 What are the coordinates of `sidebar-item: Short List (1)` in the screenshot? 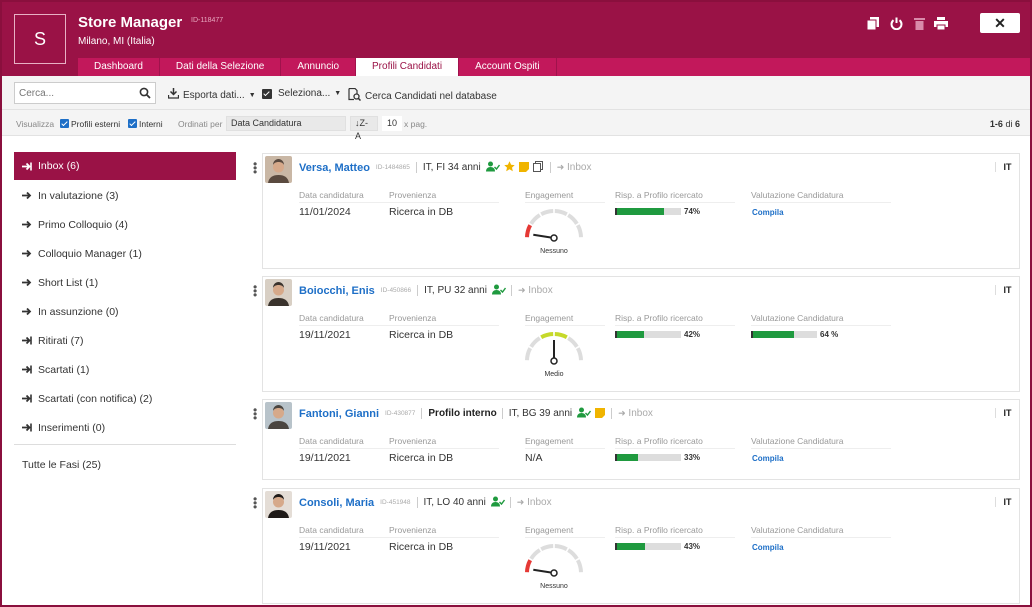 It's located at (125, 282).